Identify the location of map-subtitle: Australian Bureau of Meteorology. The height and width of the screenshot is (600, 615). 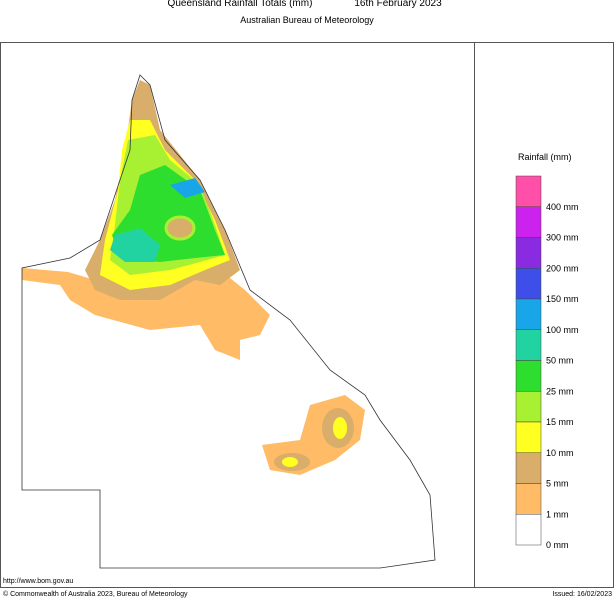
(307, 20).